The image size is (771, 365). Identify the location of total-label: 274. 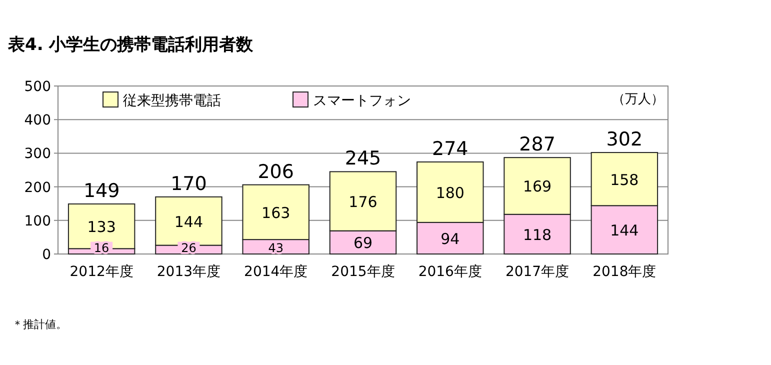
(450, 149).